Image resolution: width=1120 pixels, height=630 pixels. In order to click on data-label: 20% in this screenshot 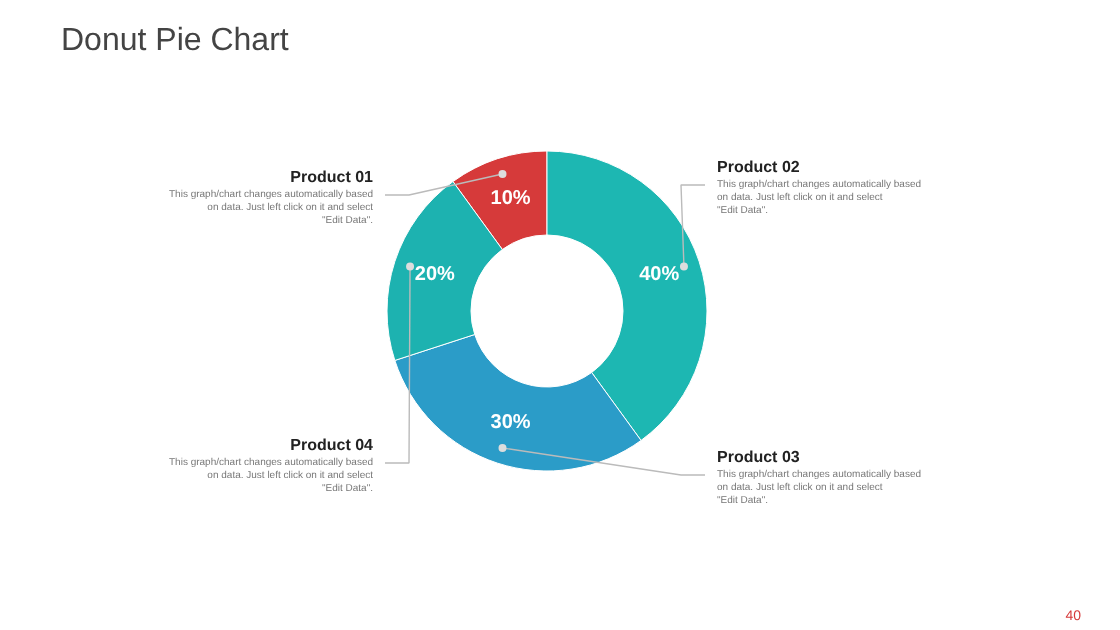, I will do `click(435, 274)`.